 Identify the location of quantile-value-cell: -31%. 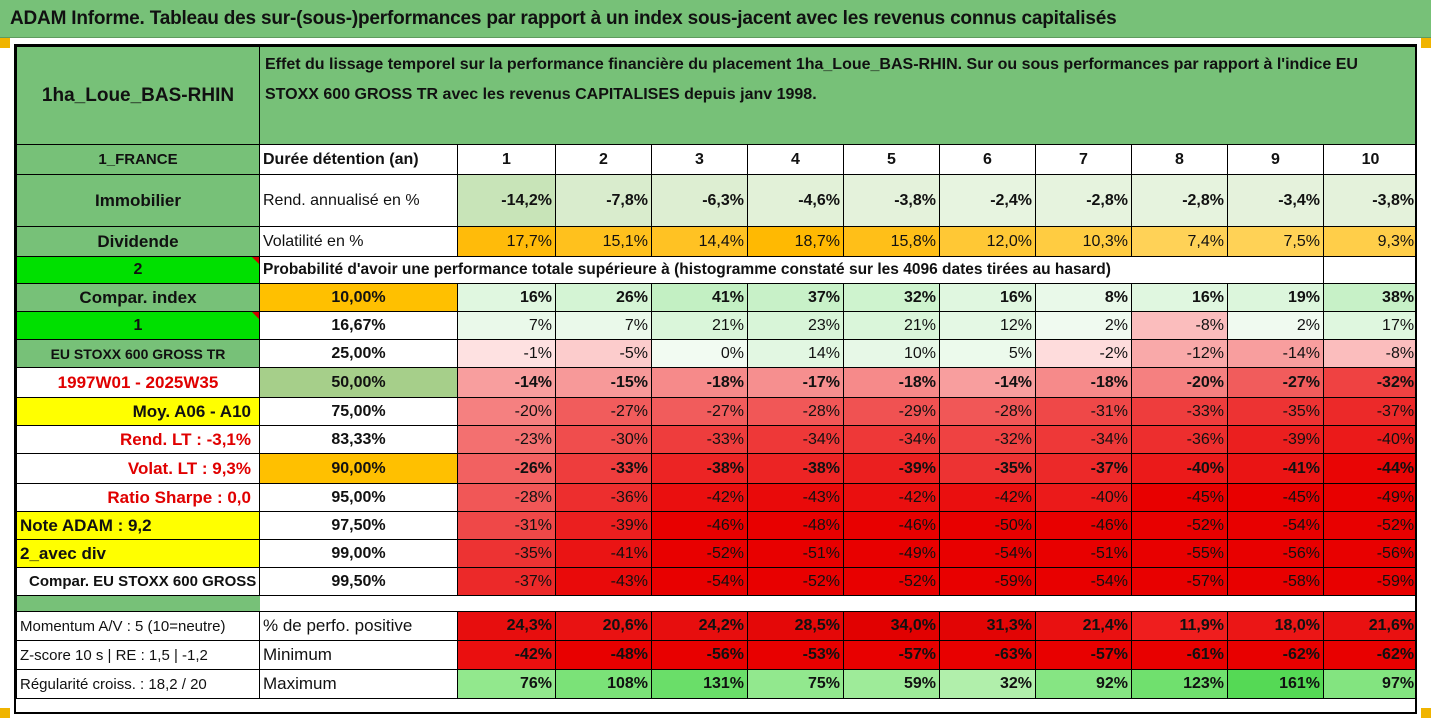
(506, 525).